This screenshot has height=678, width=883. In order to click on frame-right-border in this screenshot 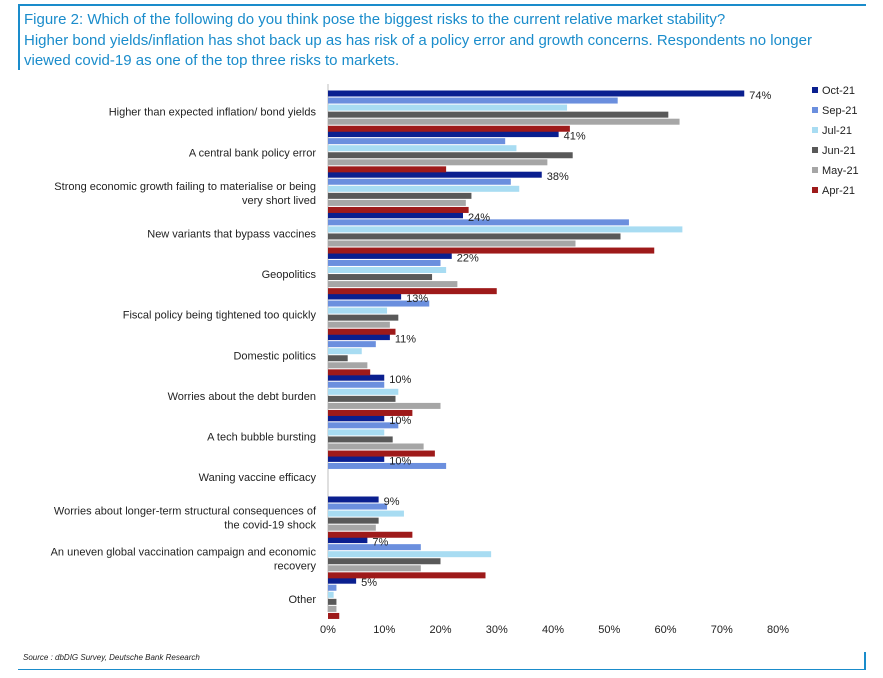, I will do `click(865, 661)`.